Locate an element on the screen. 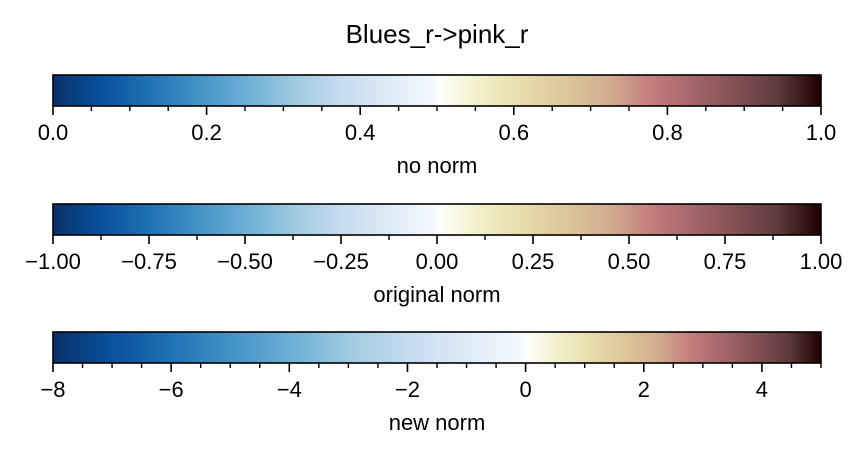 This screenshot has width=866, height=461. tick-label: 1.00 is located at coordinates (821, 261).